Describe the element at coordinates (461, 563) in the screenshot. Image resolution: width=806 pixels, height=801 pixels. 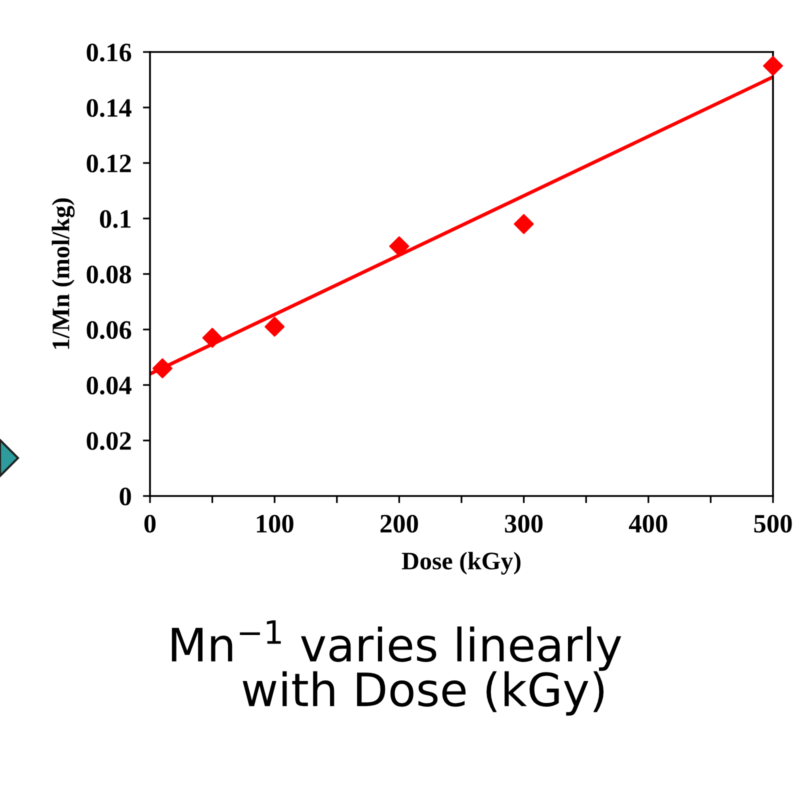
I see `x-axis-title: Dose (kGy)` at that location.